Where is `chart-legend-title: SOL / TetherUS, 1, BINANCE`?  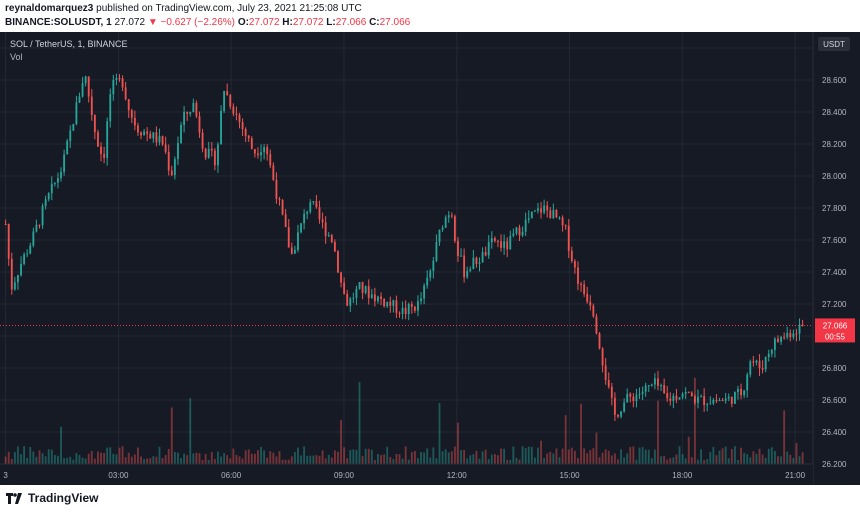
chart-legend-title: SOL / TetherUS, 1, BINANCE is located at coordinates (69, 44).